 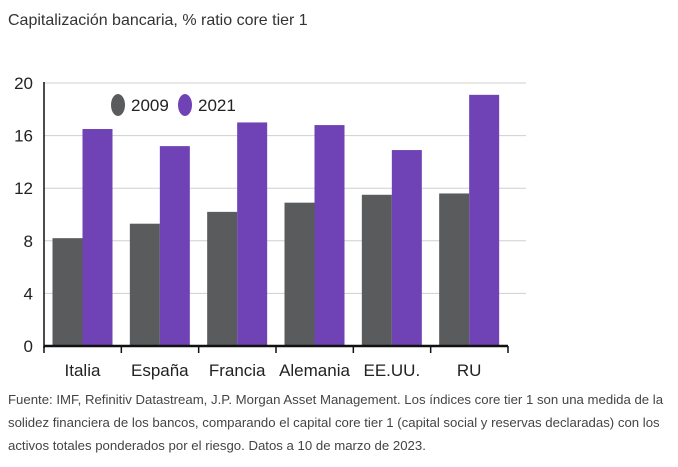 I want to click on y-tick-label: 16, so click(x=23, y=136).